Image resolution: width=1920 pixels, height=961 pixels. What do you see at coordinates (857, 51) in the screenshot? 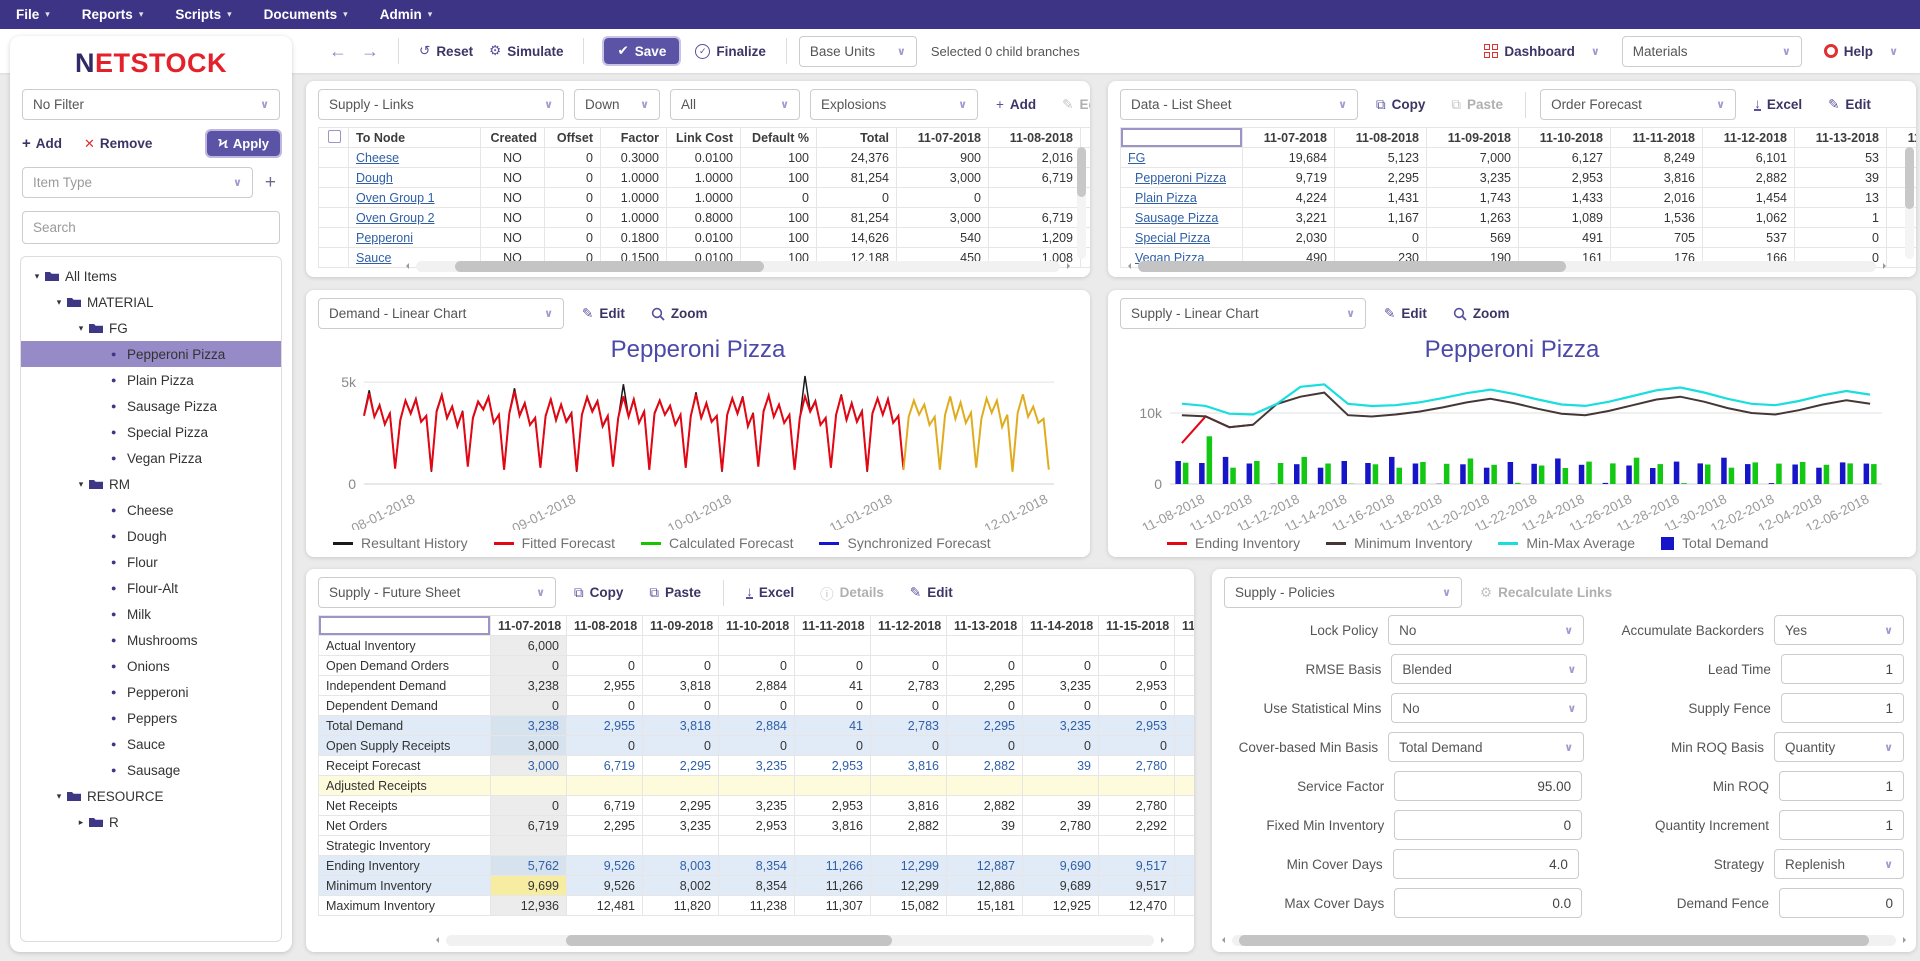
I see `base-units-select: Base Units ∨` at bounding box center [857, 51].